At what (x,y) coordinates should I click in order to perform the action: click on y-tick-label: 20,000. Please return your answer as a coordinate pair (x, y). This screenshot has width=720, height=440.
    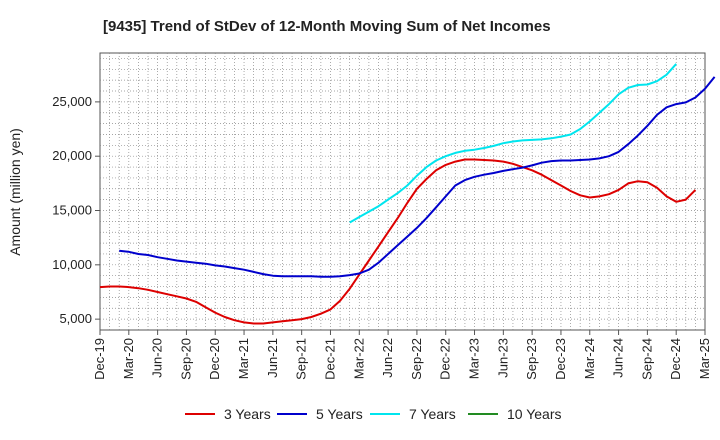
    Looking at the image, I should click on (72, 155).